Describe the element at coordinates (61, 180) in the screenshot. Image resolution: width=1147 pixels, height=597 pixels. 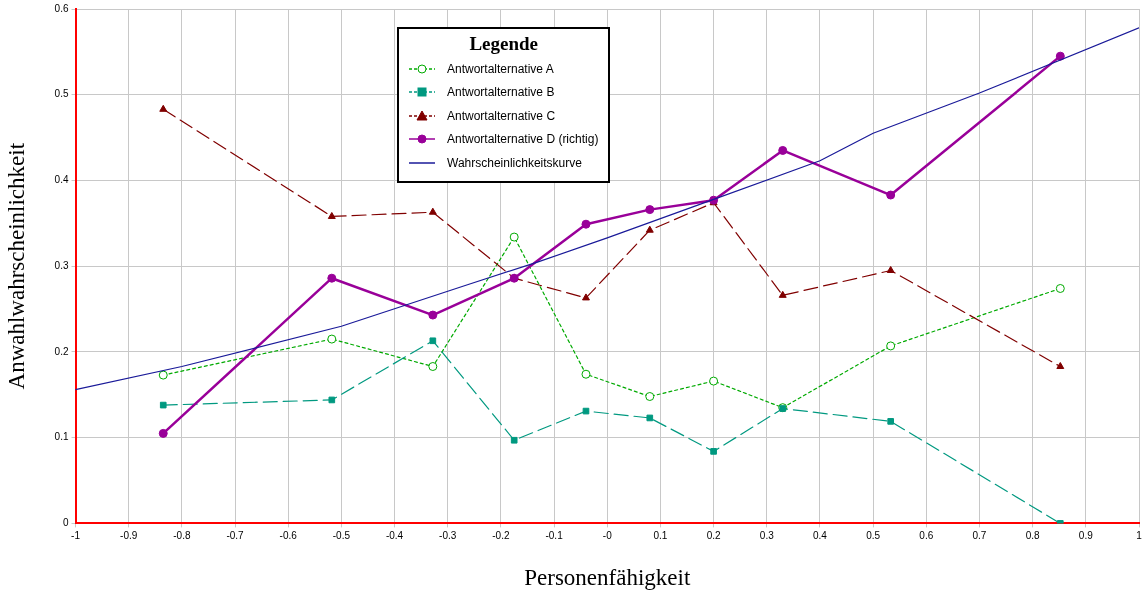
I see `y-tick-label: 0.4` at that location.